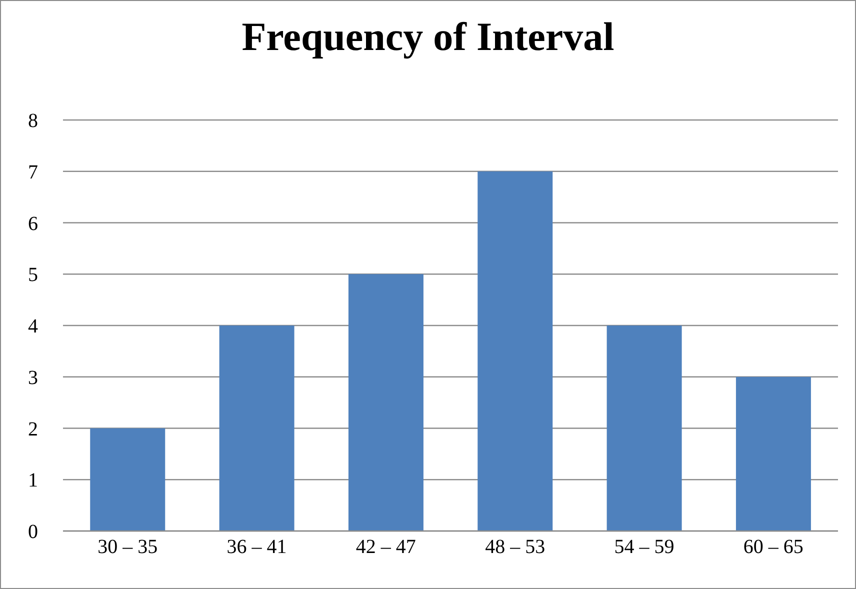 The image size is (856, 589). I want to click on y-tick-label: 5, so click(33, 275).